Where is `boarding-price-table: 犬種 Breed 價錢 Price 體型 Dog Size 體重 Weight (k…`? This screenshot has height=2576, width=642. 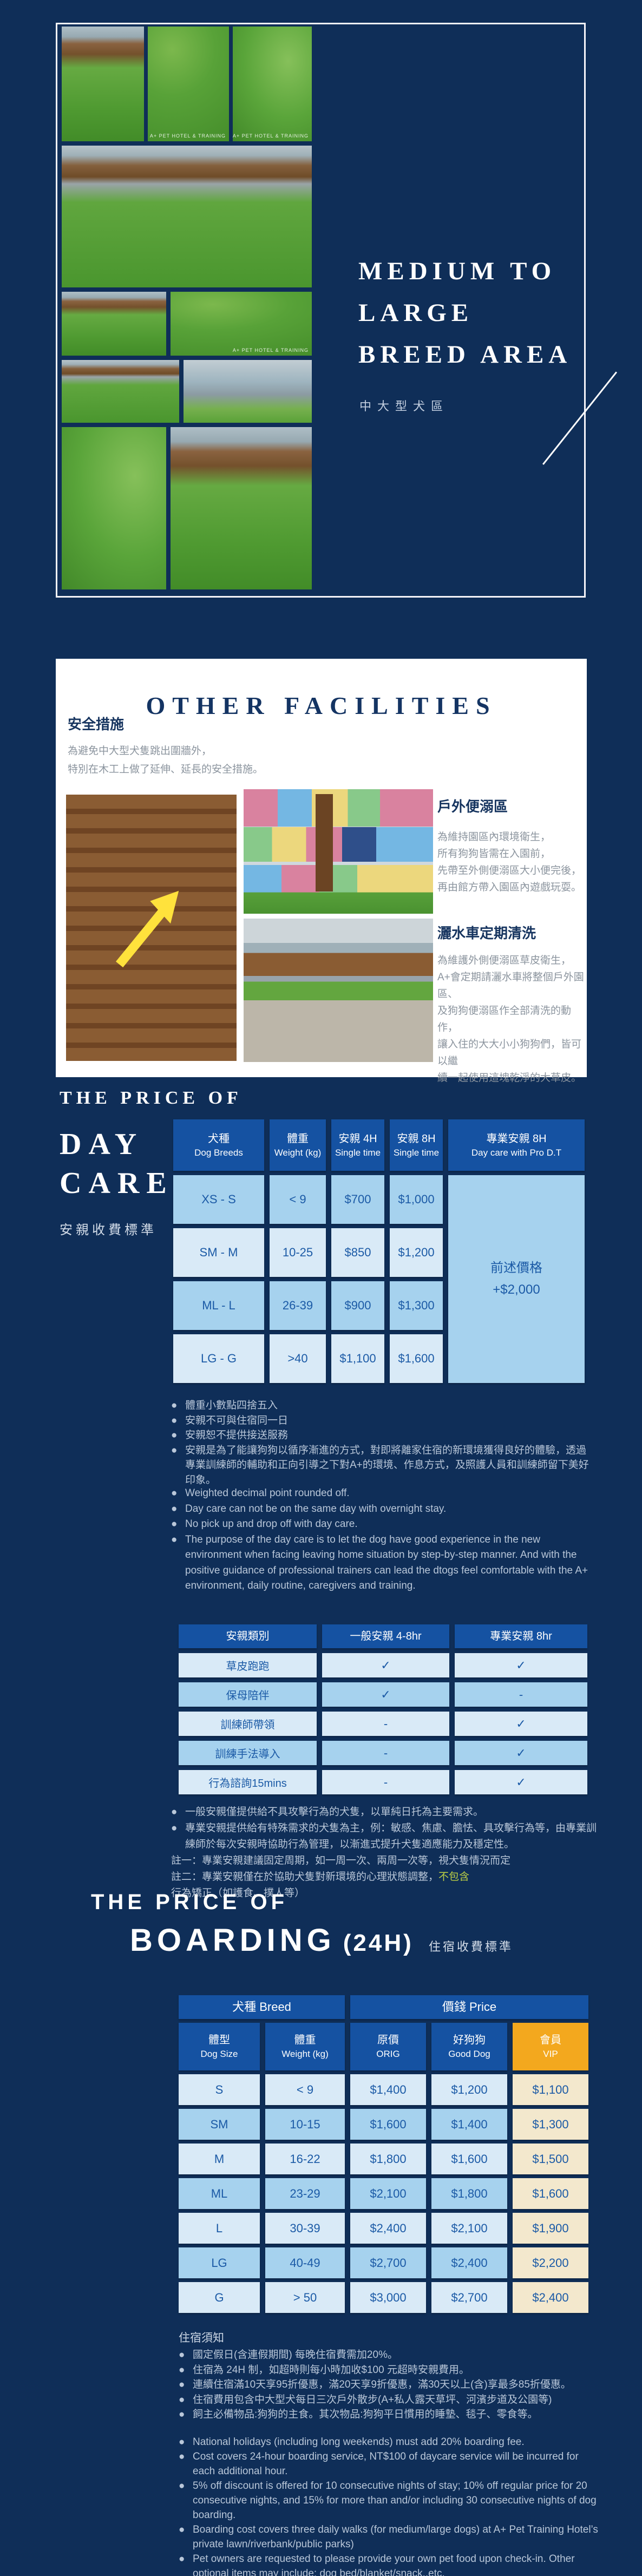
boarding-price-table: 犬種 Breed 價錢 Price 體型 Dog Size 體重 Weight (k… is located at coordinates (384, 2154).